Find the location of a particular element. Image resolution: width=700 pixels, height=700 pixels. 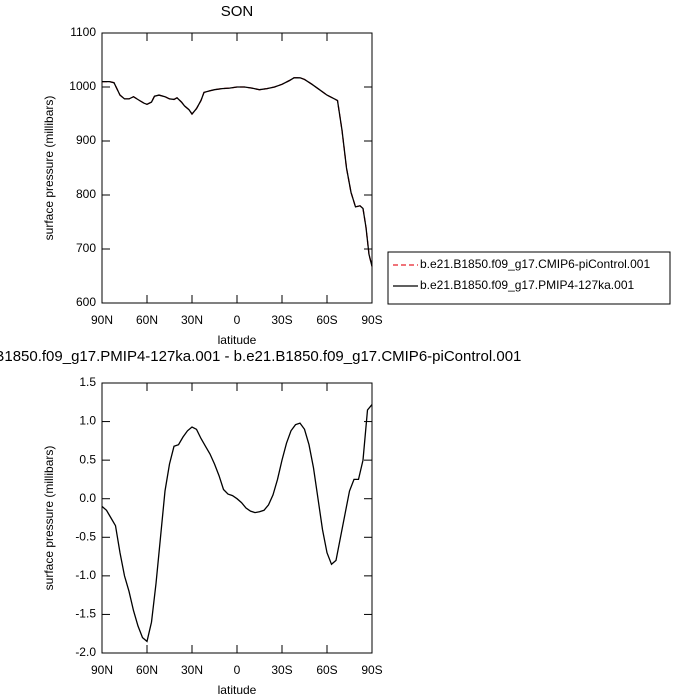

legend-label: b.e21.B1850.f09_g17.PMIP4-127ka.001 is located at coordinates (527, 285).